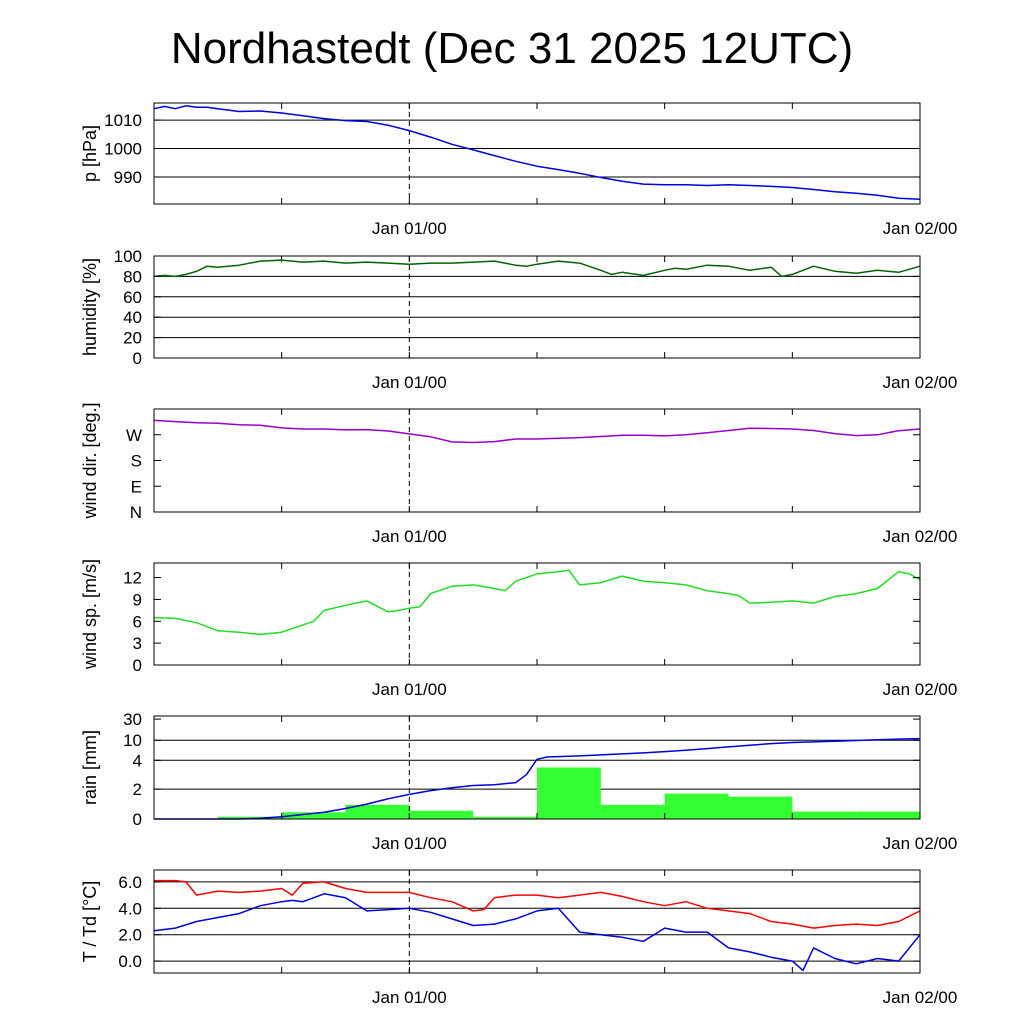  What do you see at coordinates (537, 268) in the screenshot?
I see `series-line-relative-humidity` at bounding box center [537, 268].